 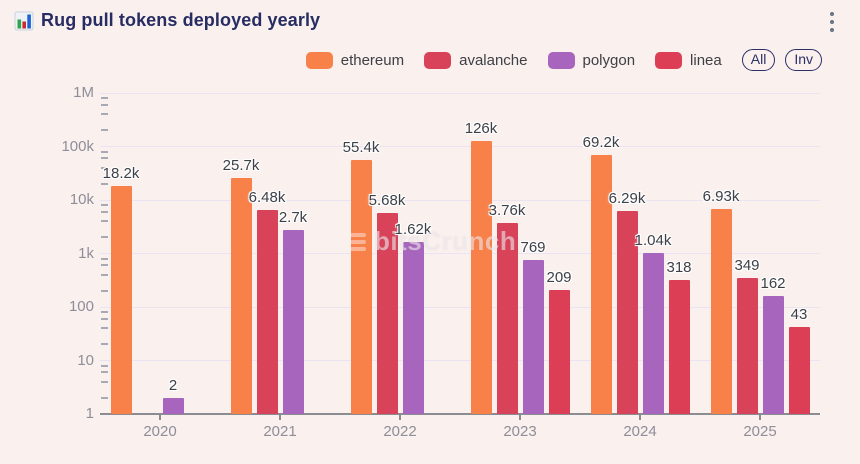 I want to click on y-tick-label: 10k, so click(x=81, y=199).